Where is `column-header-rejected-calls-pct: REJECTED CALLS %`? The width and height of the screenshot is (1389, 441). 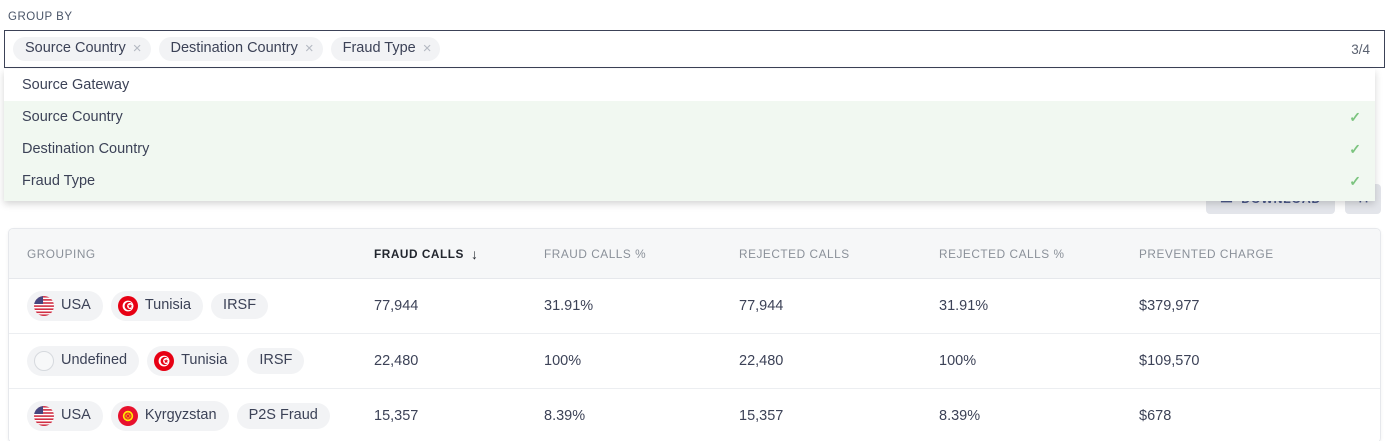 column-header-rejected-calls-pct: REJECTED CALLS % is located at coordinates (1039, 254).